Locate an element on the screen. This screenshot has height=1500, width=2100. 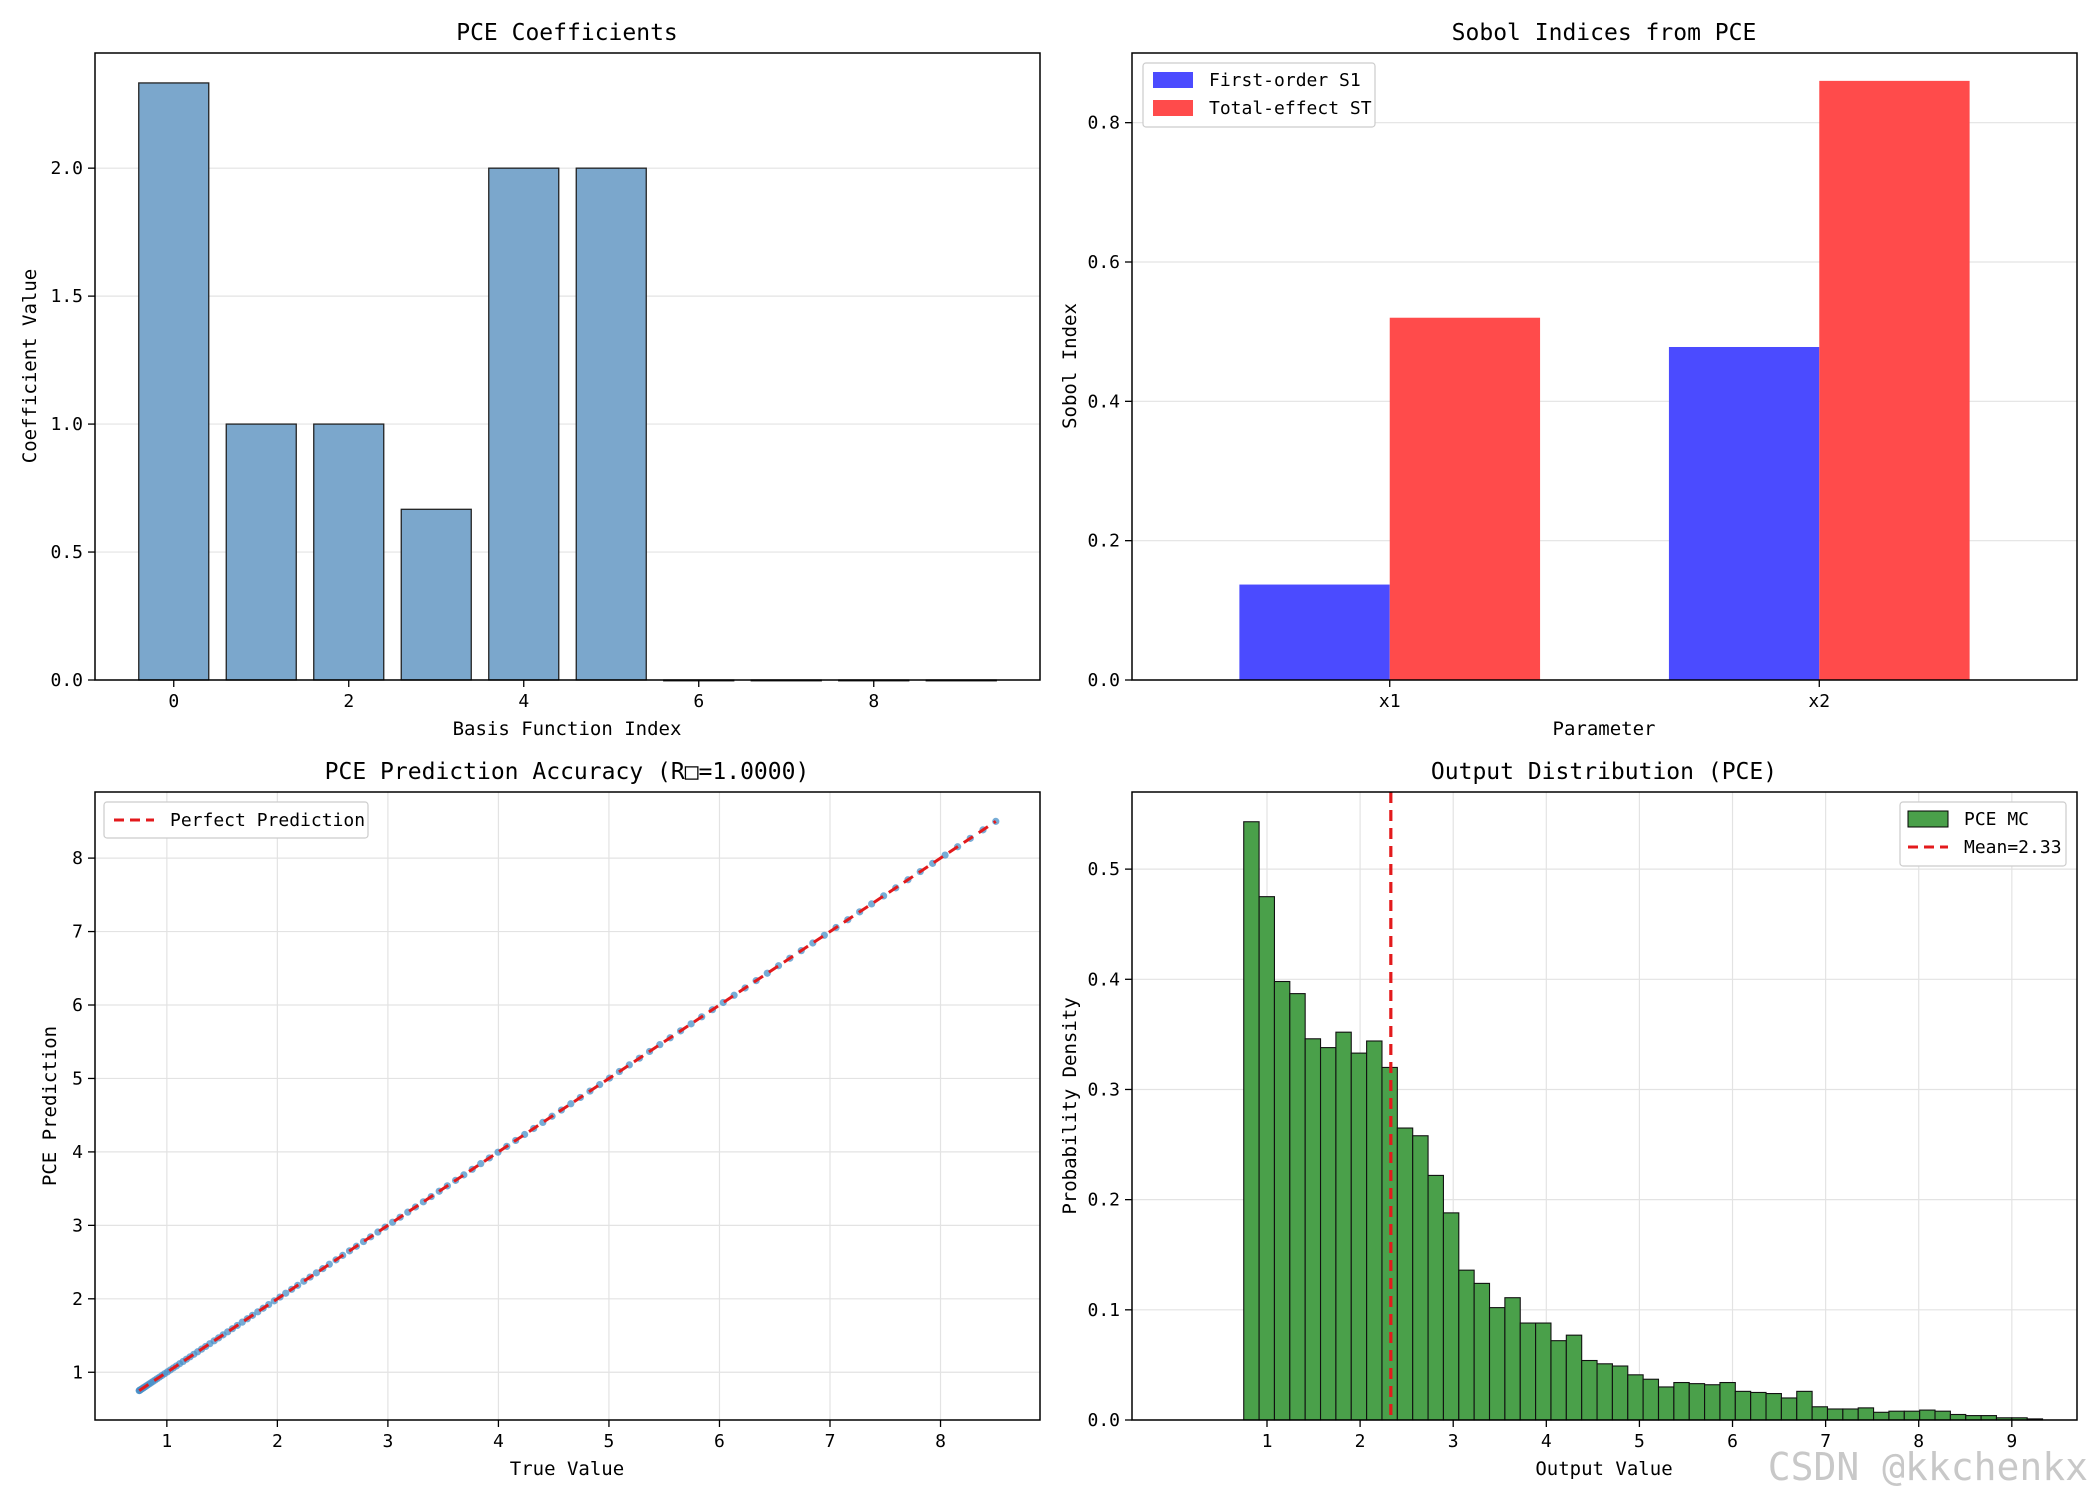
legend-swatch-s1 is located at coordinates (1173, 80).